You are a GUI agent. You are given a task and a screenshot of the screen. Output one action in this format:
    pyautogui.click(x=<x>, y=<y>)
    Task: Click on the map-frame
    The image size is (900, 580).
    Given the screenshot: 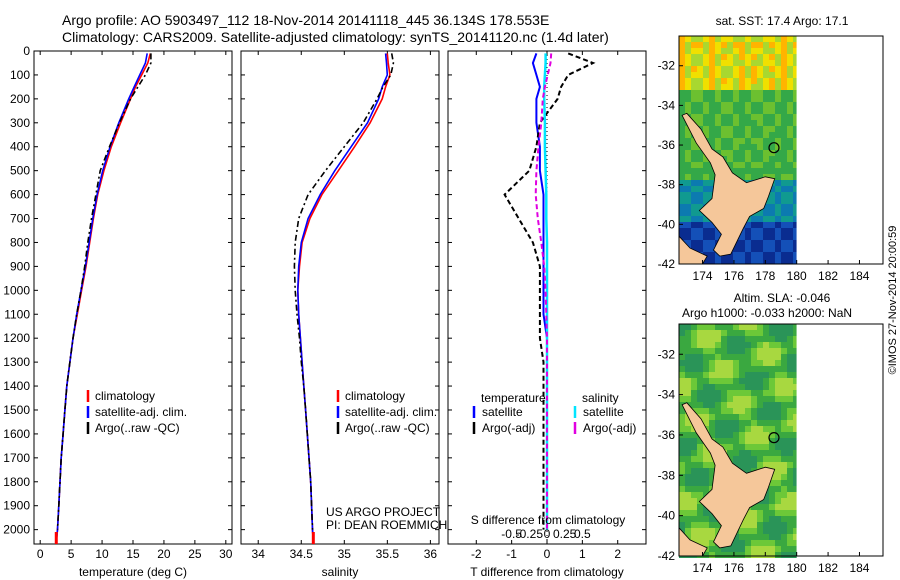 What is the action you would take?
    pyautogui.click(x=781, y=150)
    